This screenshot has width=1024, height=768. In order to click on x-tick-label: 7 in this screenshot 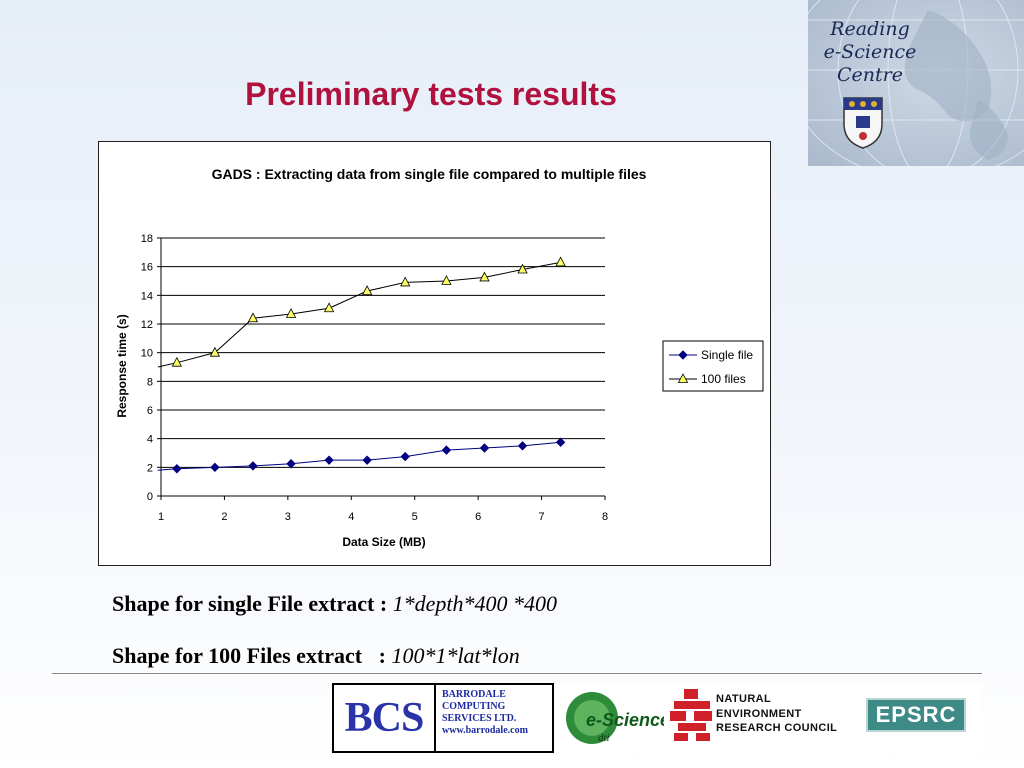, I will do `click(542, 517)`.